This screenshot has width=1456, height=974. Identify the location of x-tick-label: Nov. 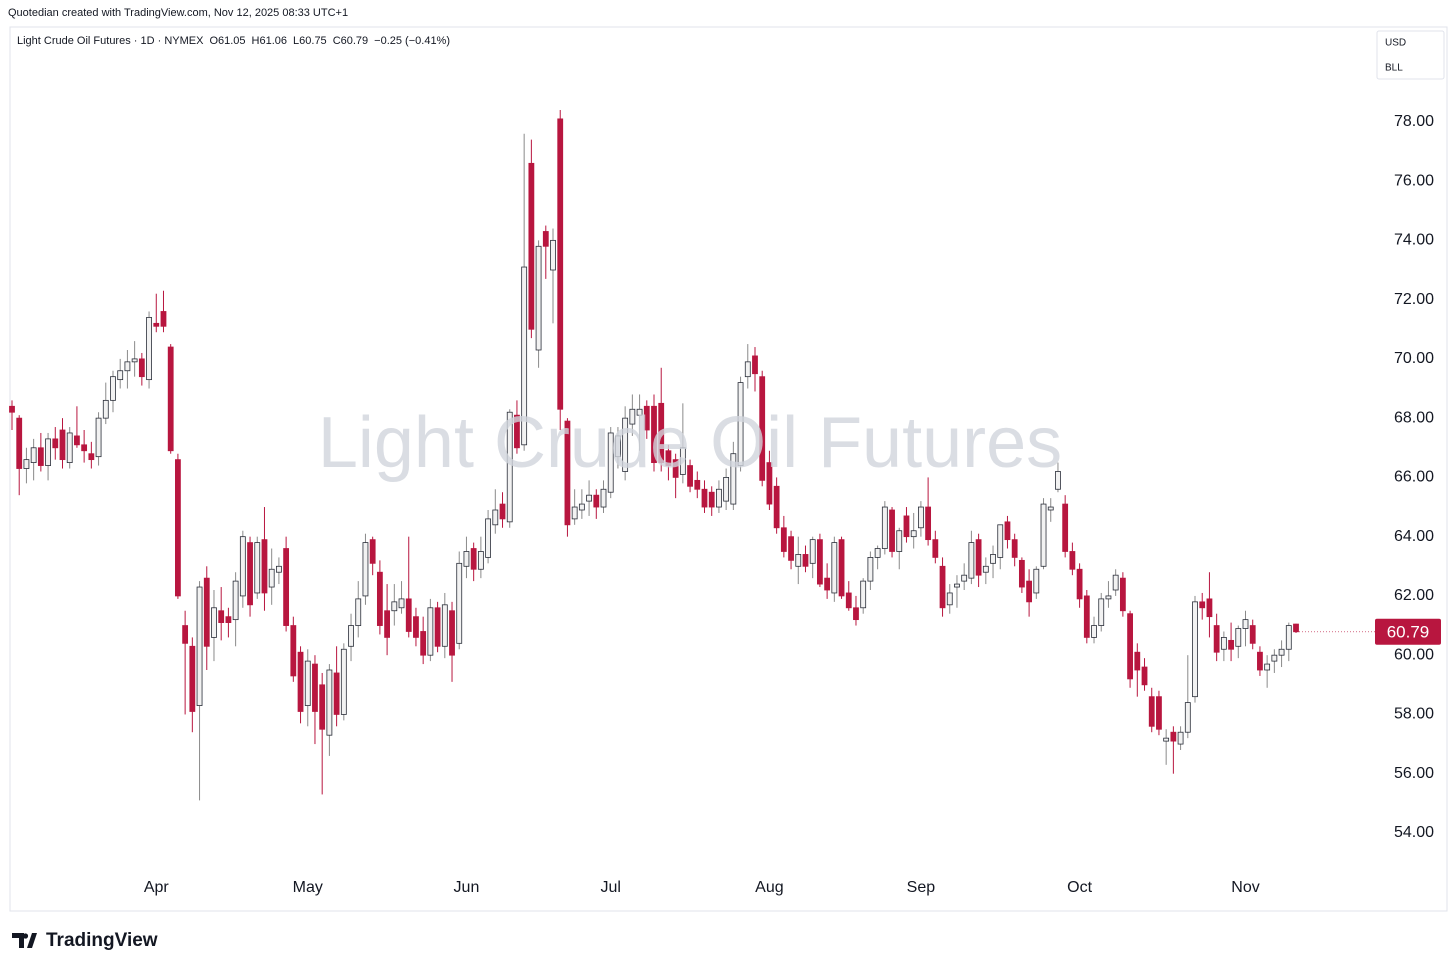
(1245, 887).